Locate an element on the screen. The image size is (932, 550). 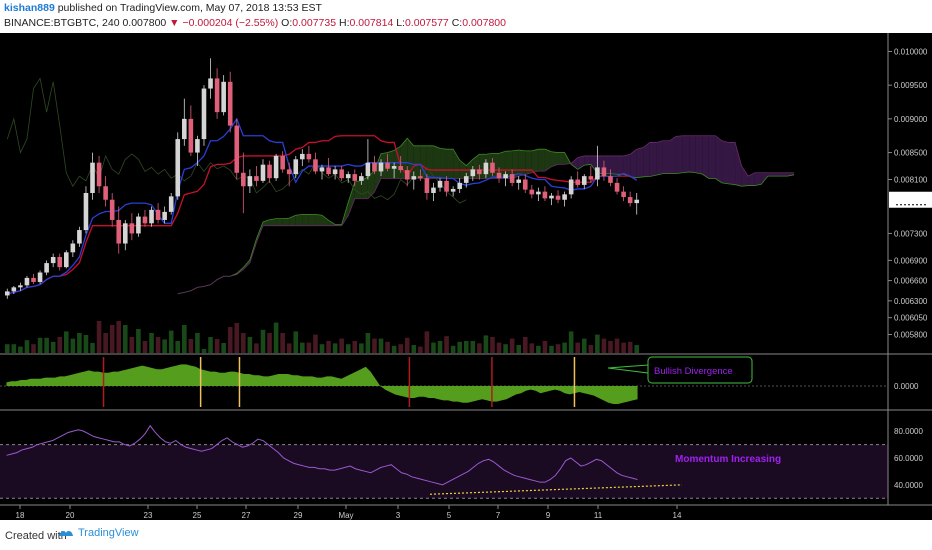
open-value: 0.007735 is located at coordinates (314, 23).